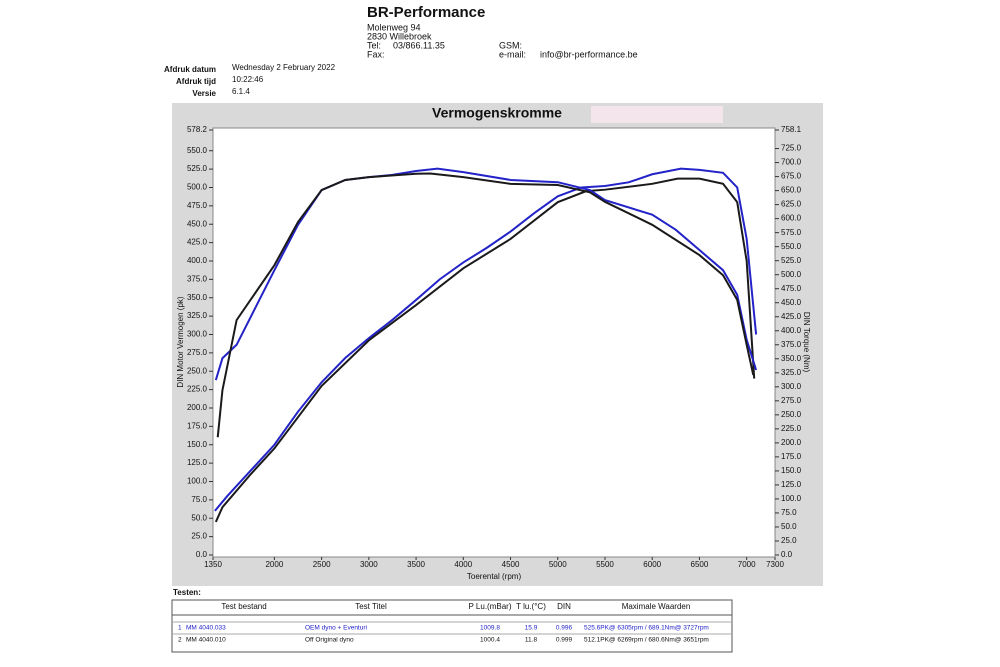 Image resolution: width=1000 pixels, height=667 pixels. Describe the element at coordinates (197, 129) in the screenshot. I see `y-tick-label: 578.2` at that location.